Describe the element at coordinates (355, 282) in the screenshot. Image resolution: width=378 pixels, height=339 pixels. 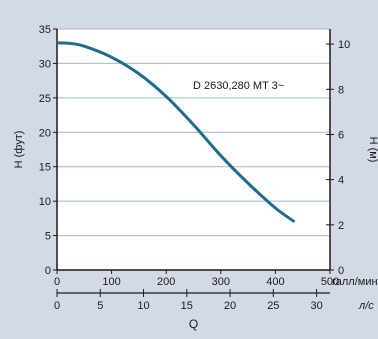
I see `x-axis-primary-unit: галл/мин` at that location.